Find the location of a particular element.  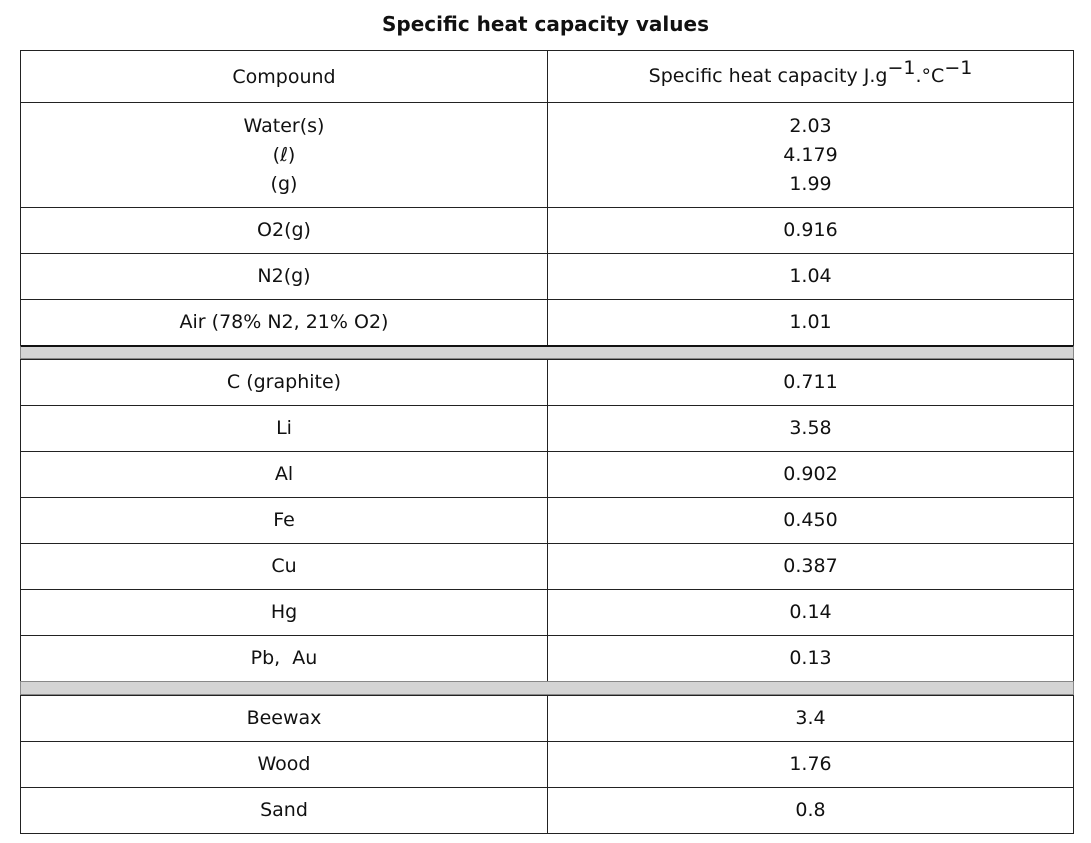

value-cell: 1.04 is located at coordinates (810, 276).